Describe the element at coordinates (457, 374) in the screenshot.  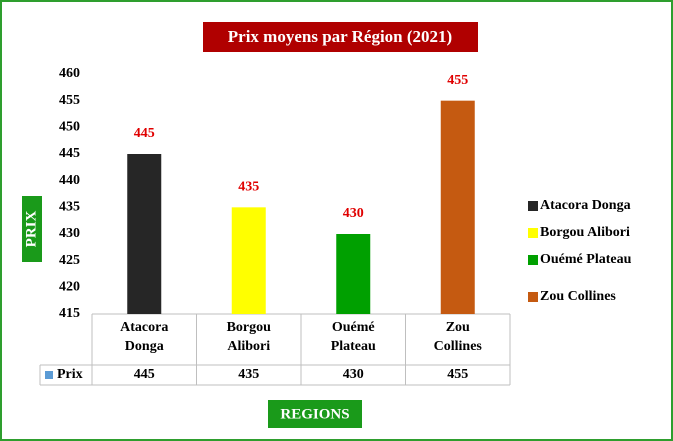
I see `table-value: 455` at that location.